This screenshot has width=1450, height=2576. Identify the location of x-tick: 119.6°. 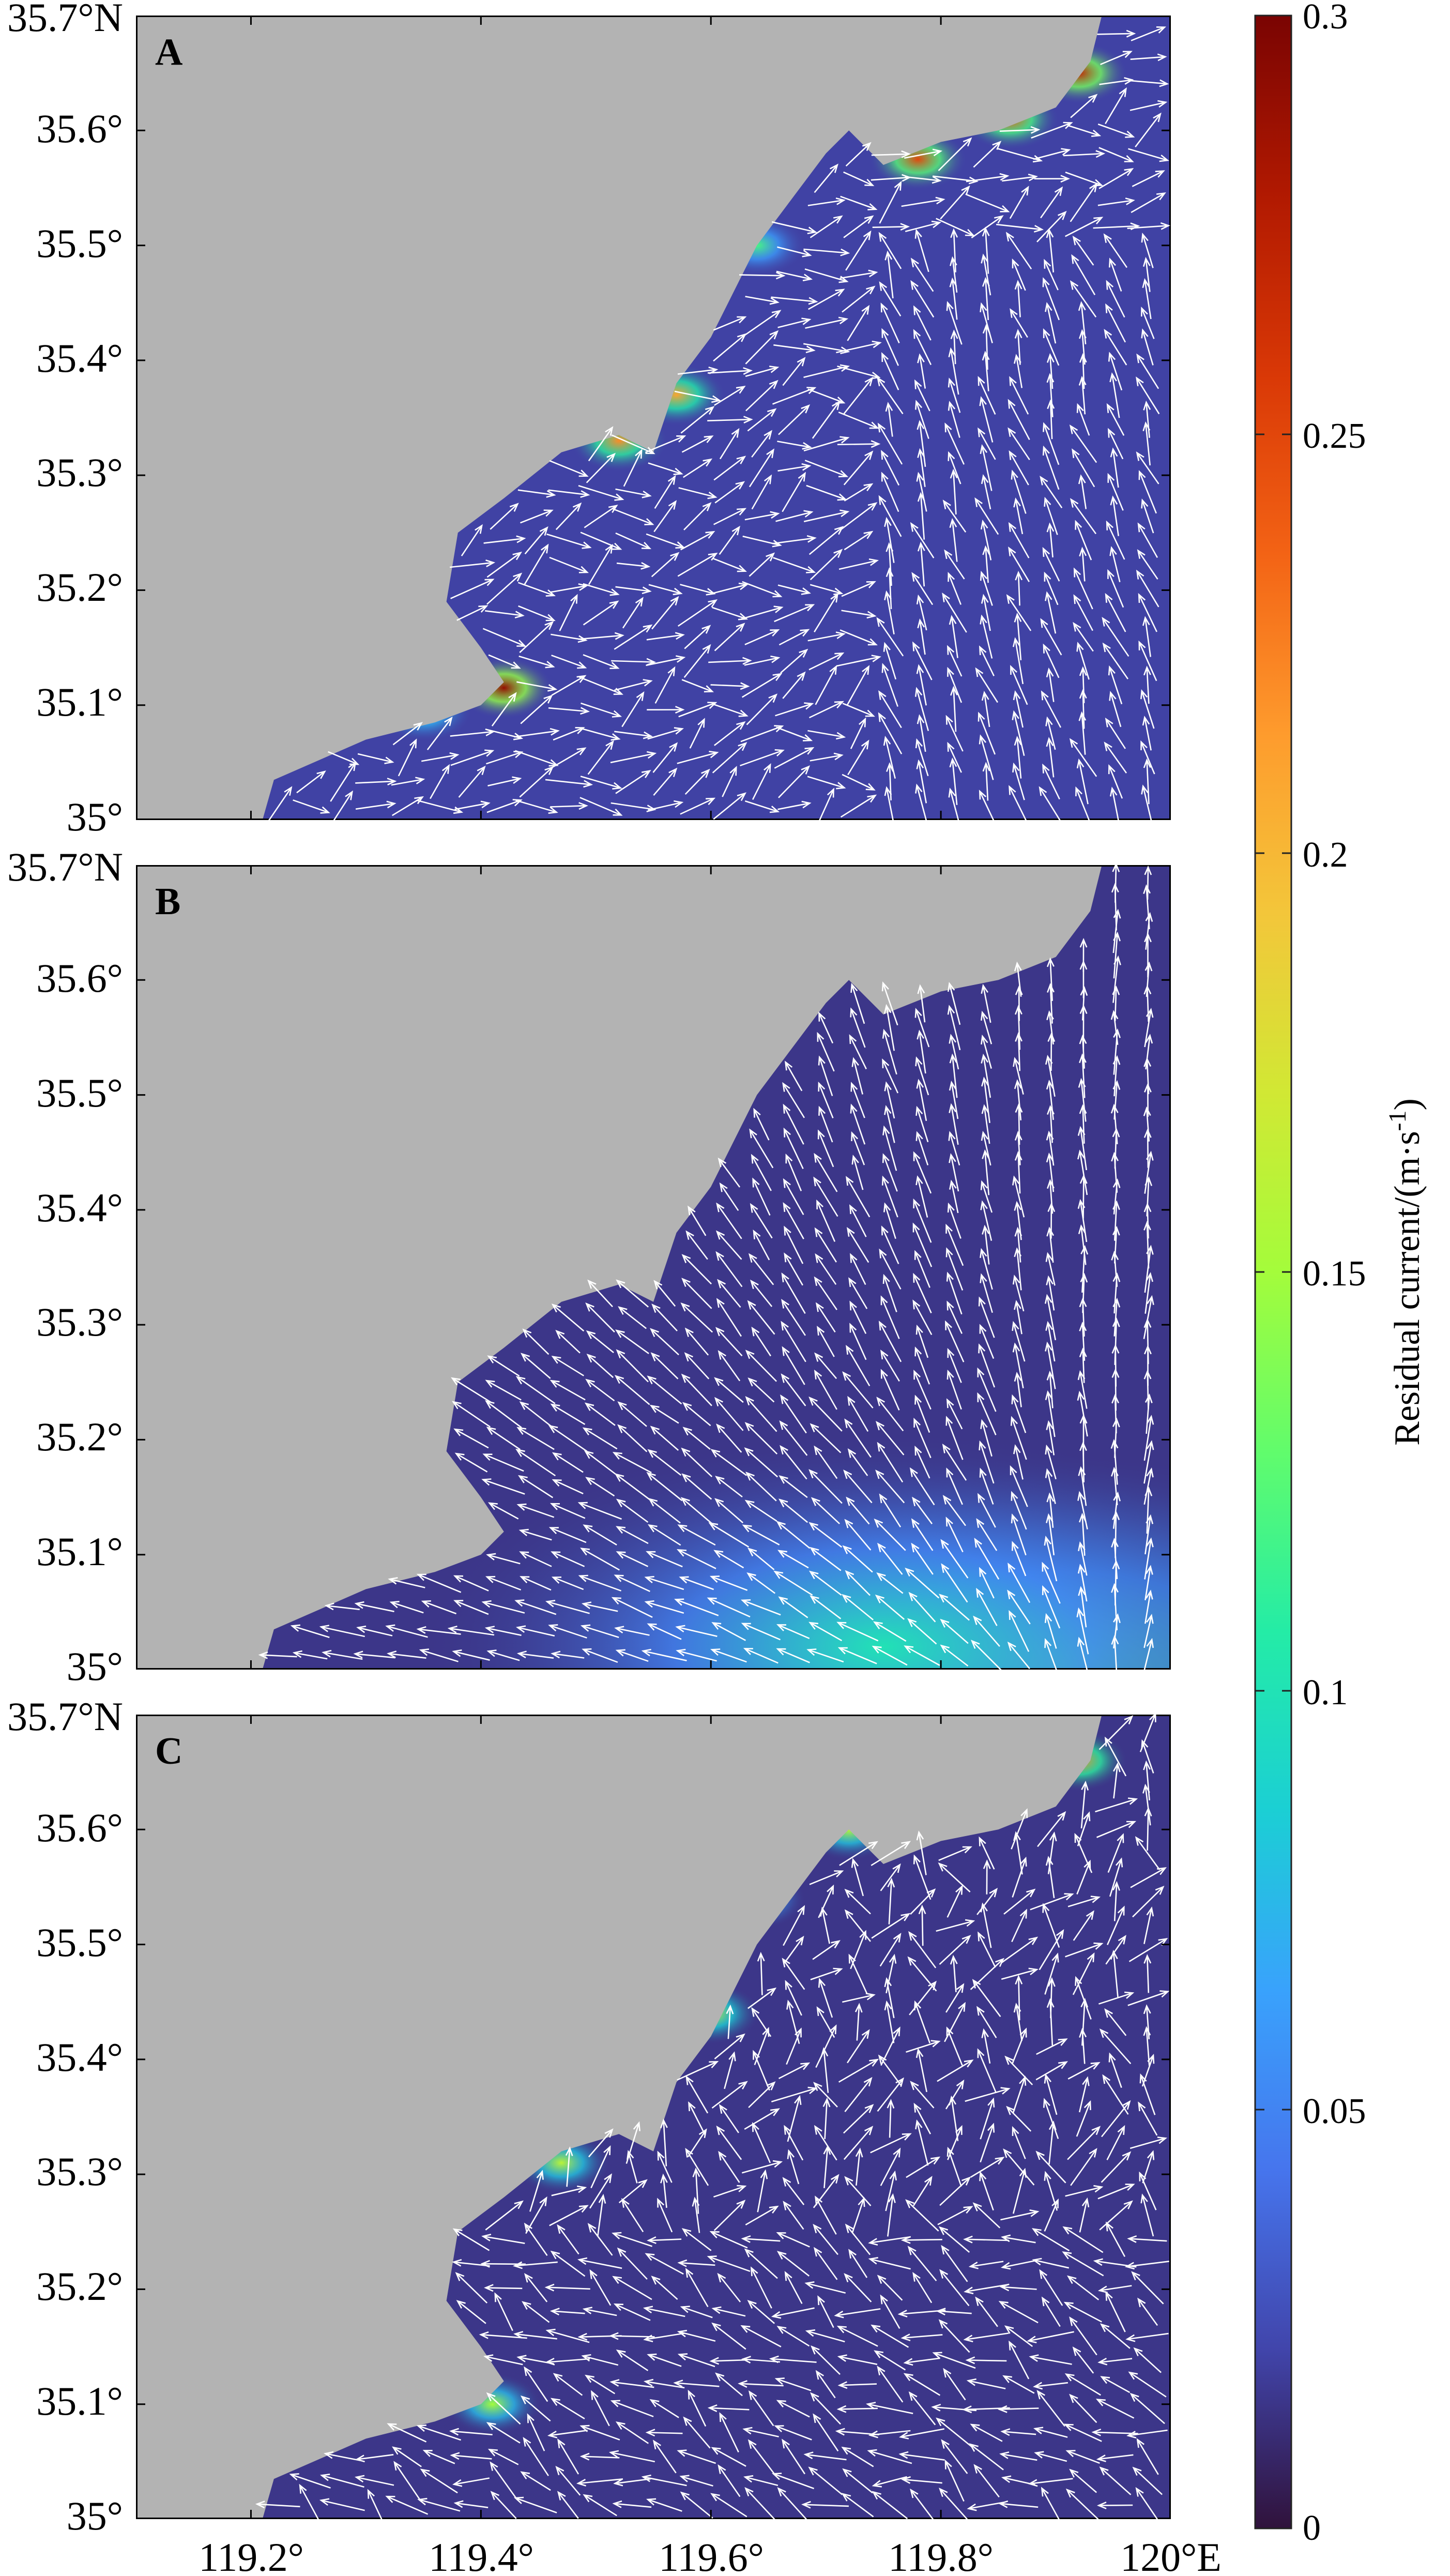
(711, 2555).